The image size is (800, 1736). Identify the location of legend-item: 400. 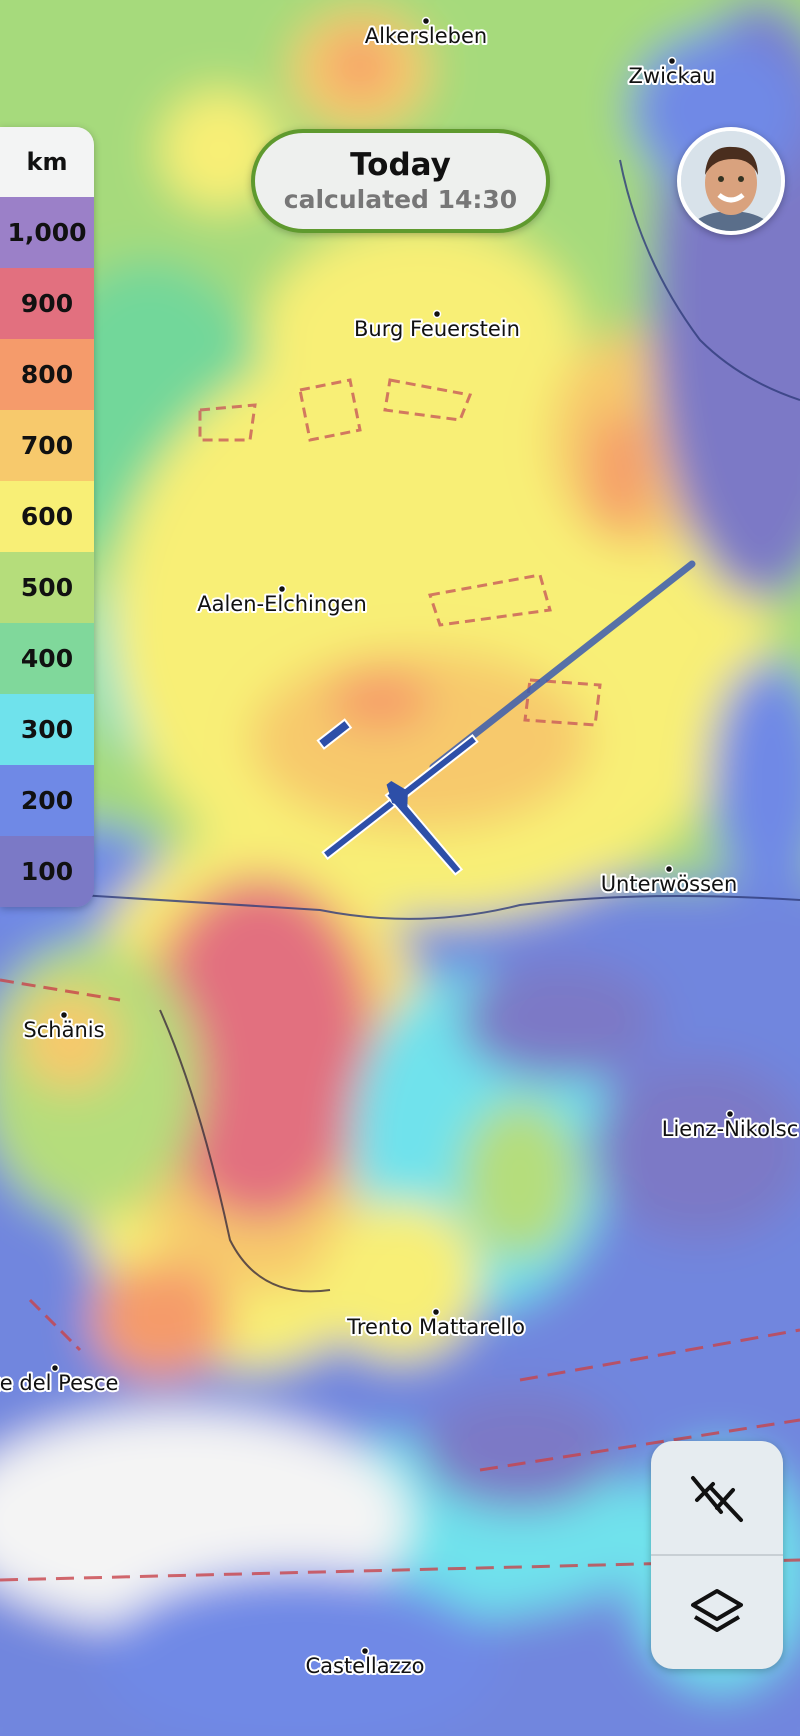
(47, 658).